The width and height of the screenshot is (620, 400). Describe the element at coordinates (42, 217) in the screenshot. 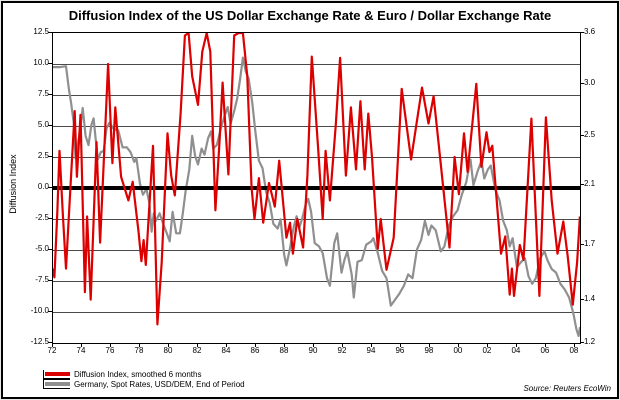

I see `left-axis-tick-label: -2.5` at that location.